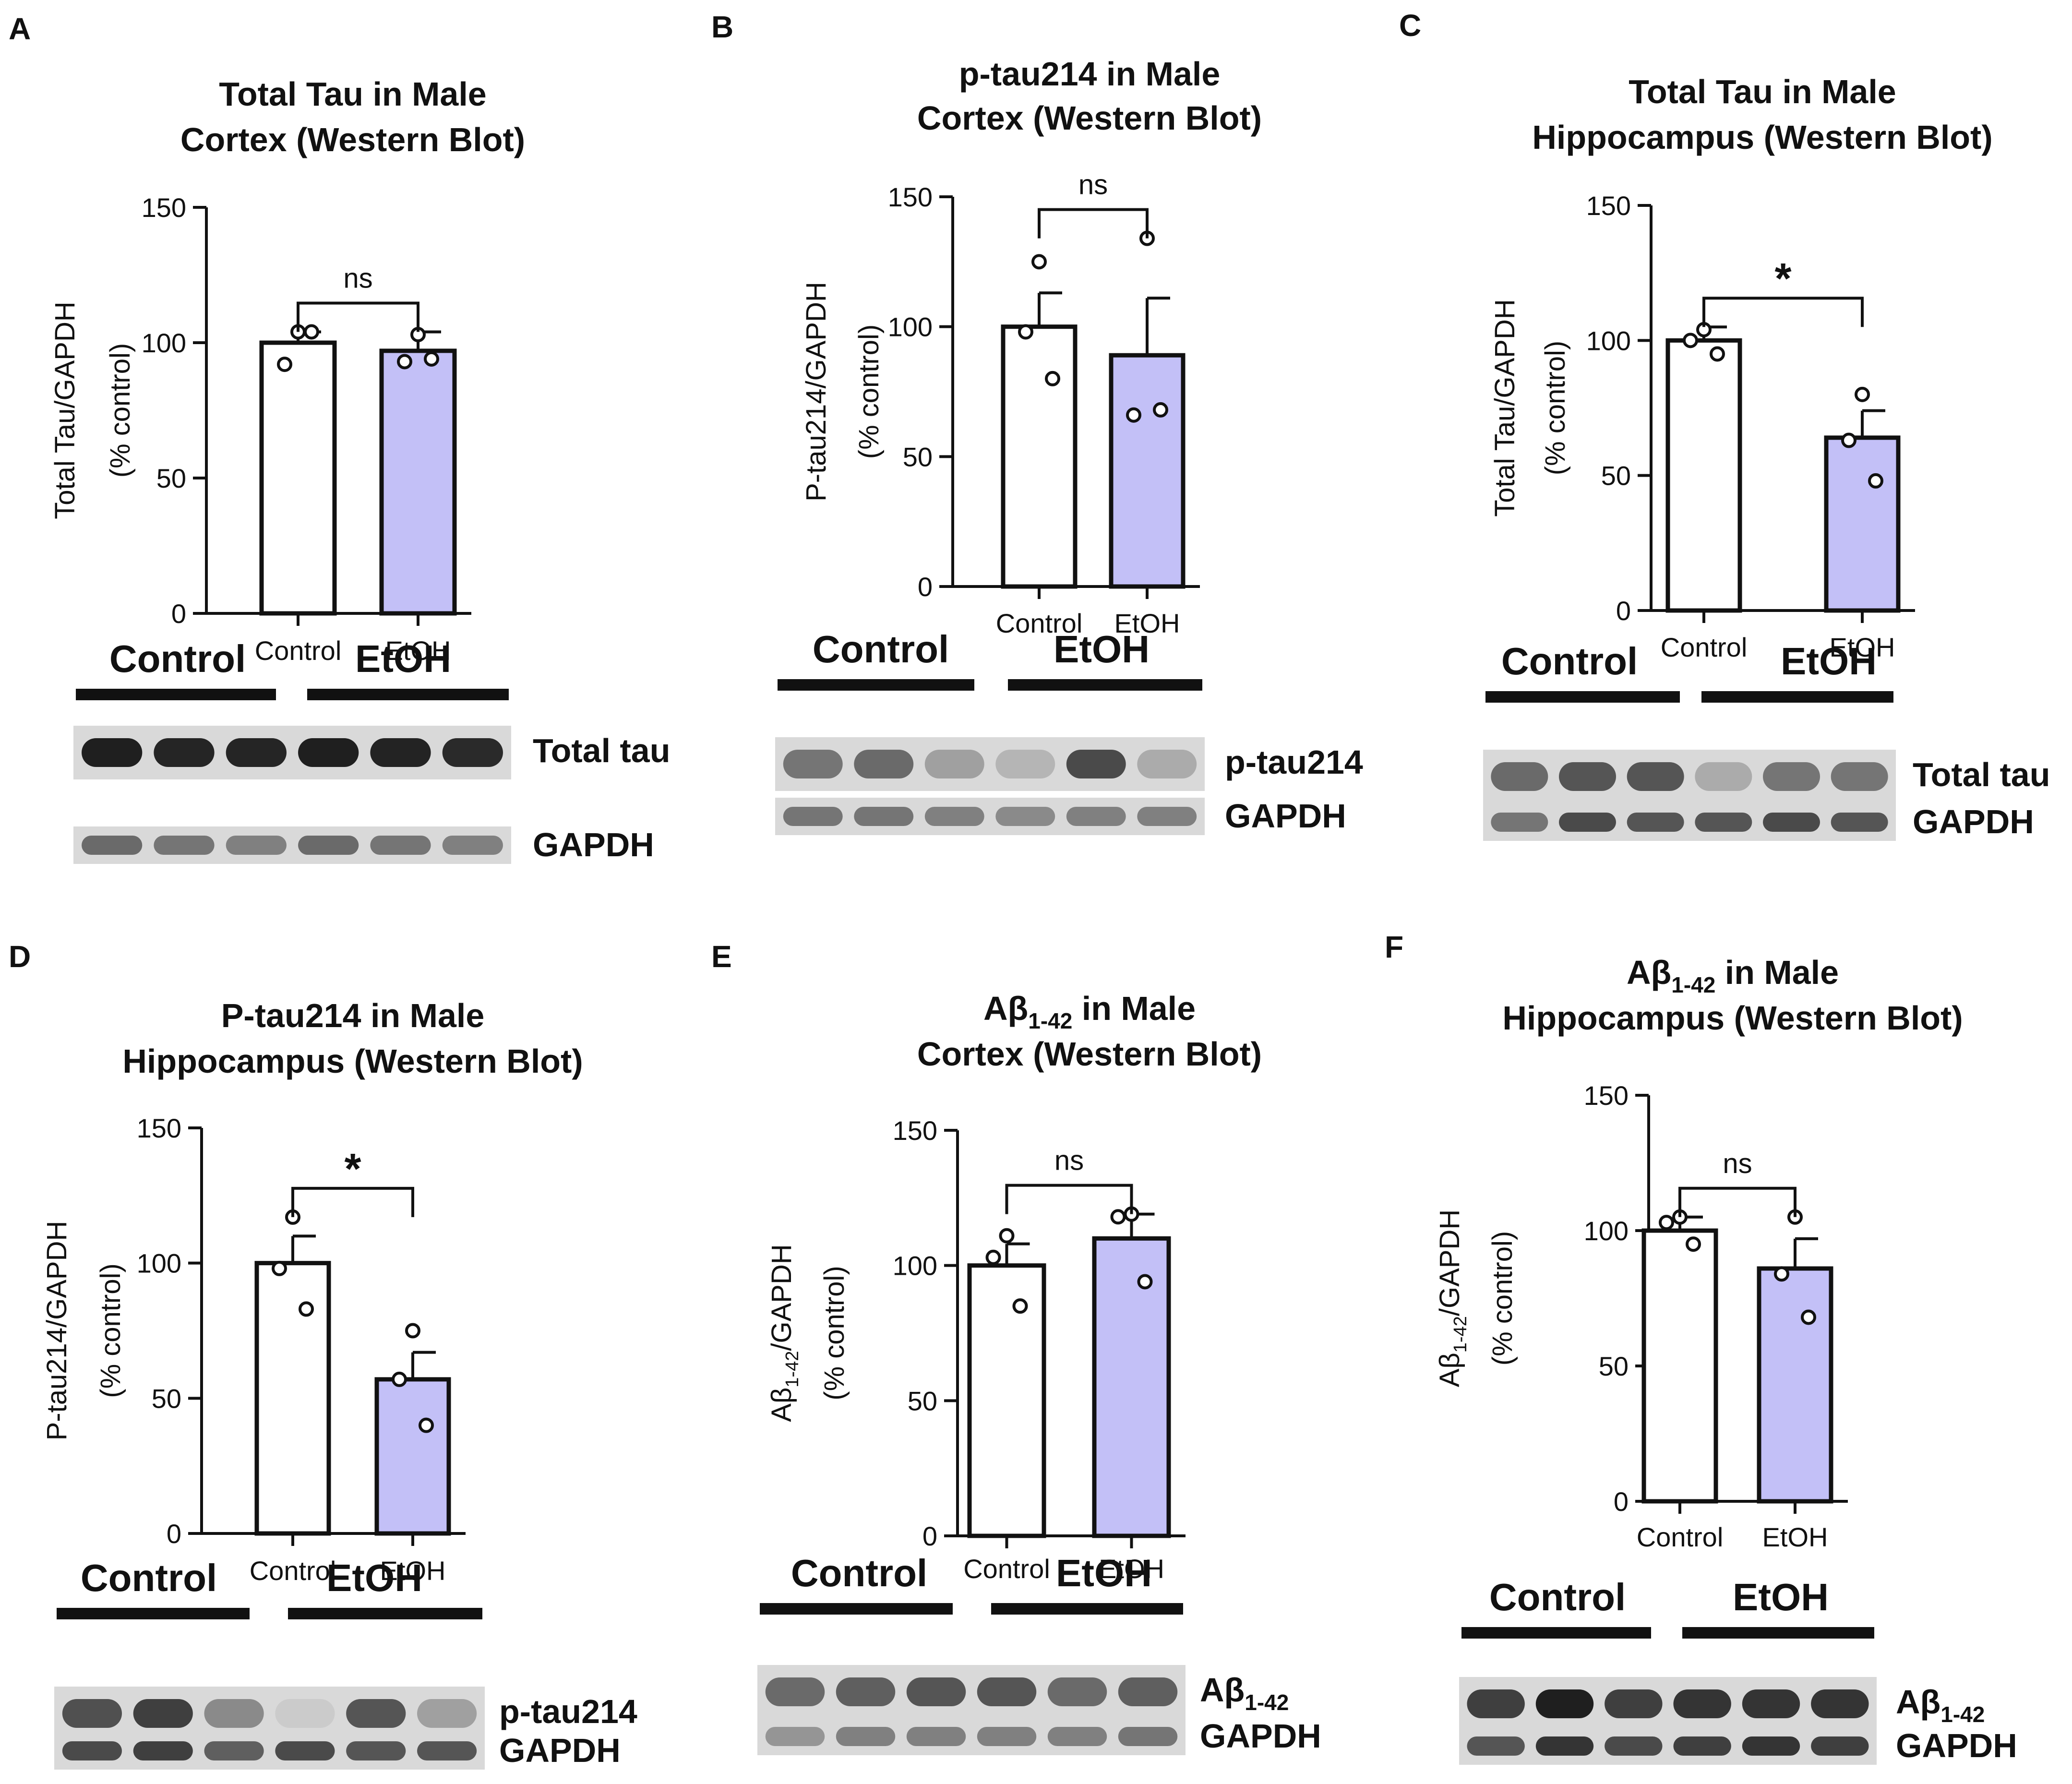 The height and width of the screenshot is (1784, 2072). Describe the element at coordinates (915, 1266) in the screenshot. I see `y-tick-label: 100` at that location.